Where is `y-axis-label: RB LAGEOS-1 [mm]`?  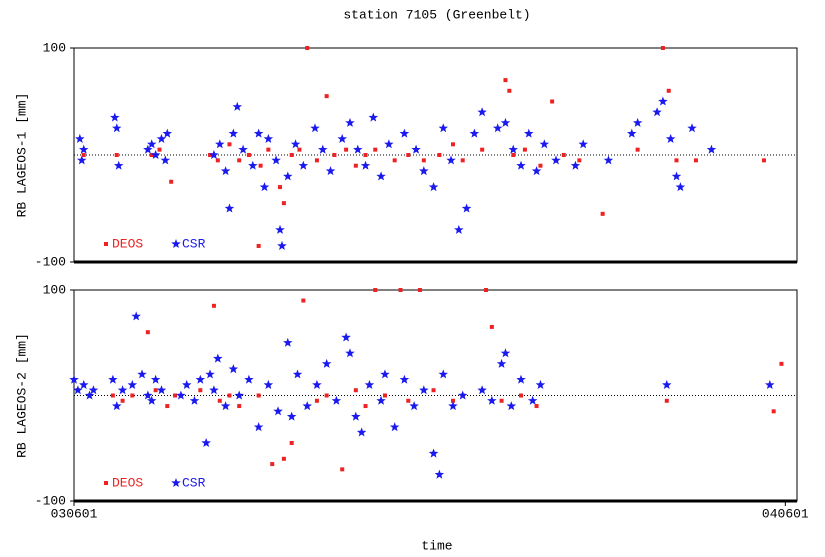
y-axis-label: RB LAGEOS-1 [mm] is located at coordinates (21, 155).